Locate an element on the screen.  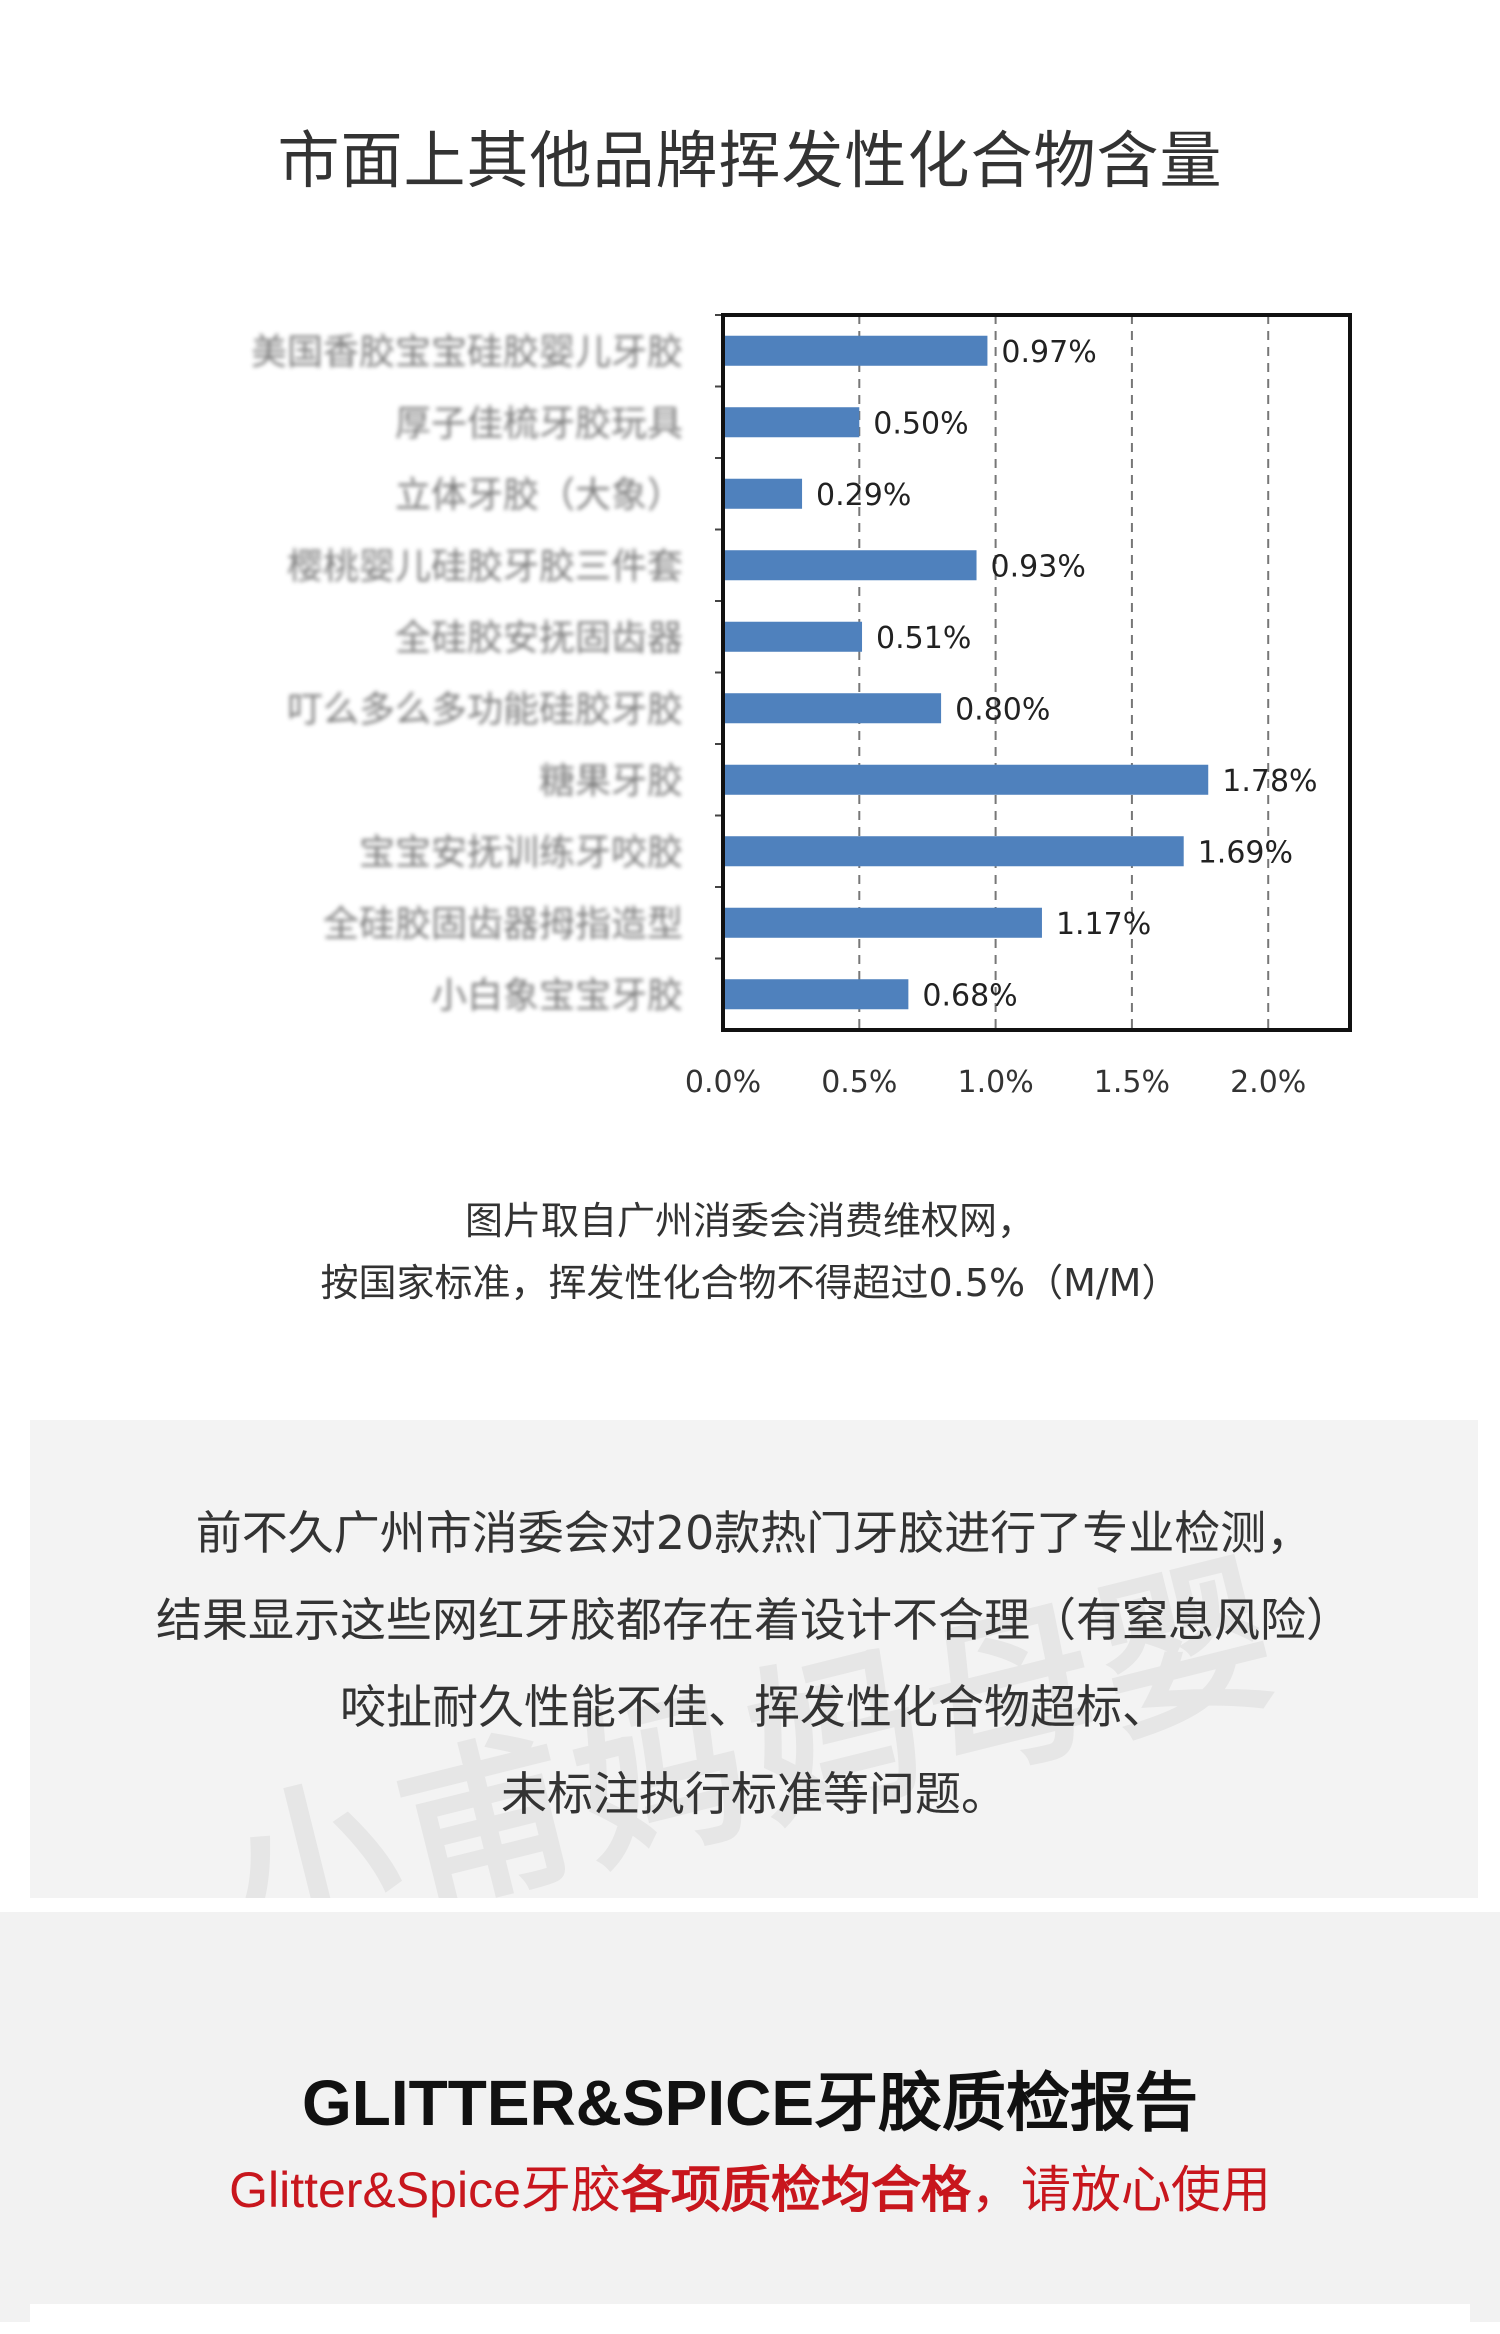
category-label: 立体牙胶（大象） is located at coordinates (539, 495).